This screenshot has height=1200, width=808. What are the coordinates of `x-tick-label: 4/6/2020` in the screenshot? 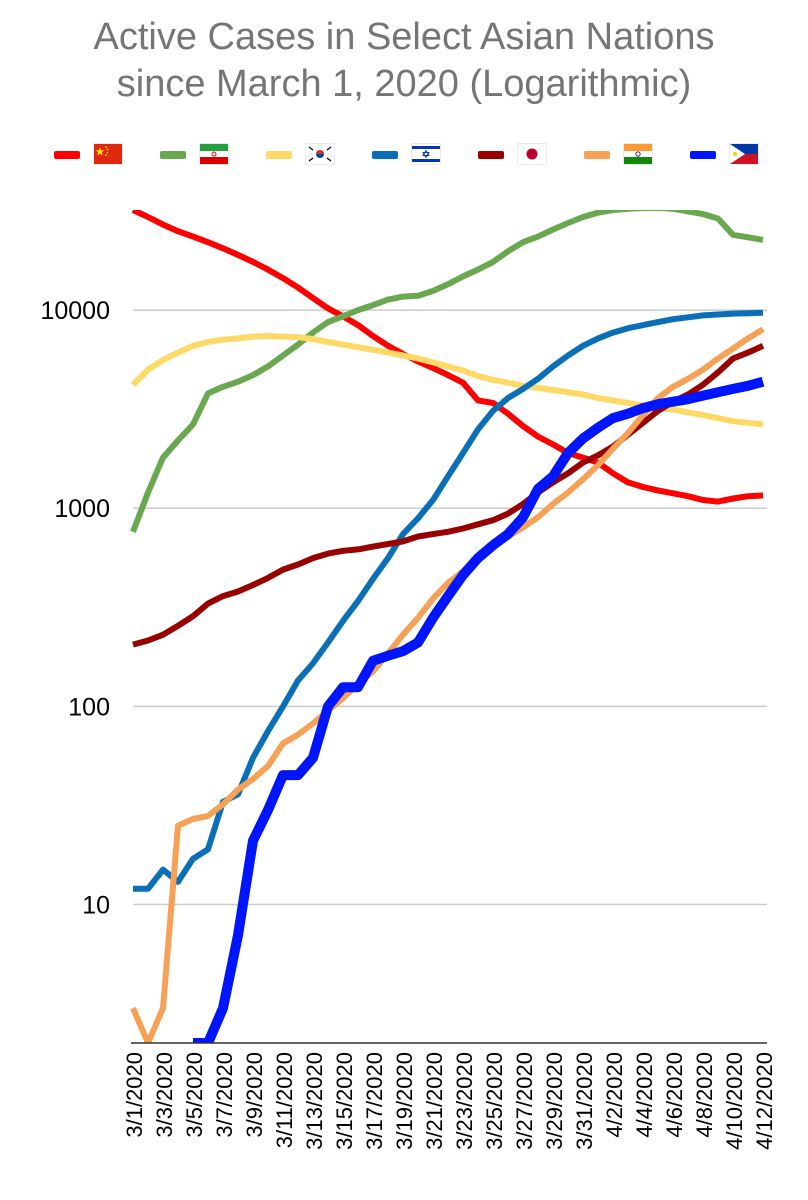 It's located at (674, 1095).